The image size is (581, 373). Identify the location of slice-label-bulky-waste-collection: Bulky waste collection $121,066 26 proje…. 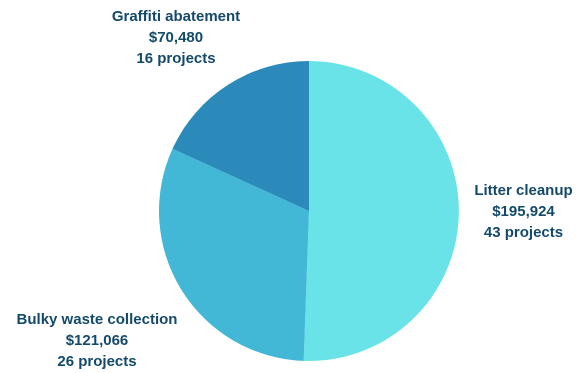
(97, 340).